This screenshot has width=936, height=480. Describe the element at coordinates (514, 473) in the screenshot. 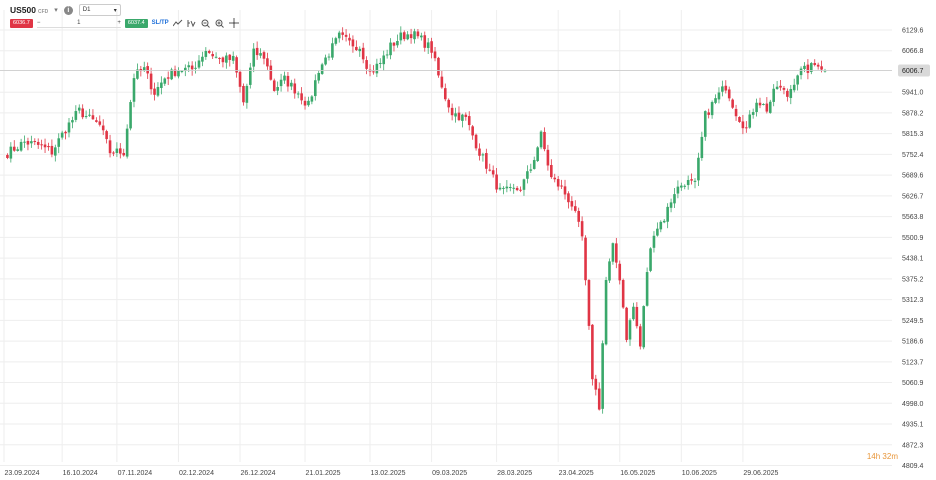

I see `x-tick-label: 28.03.2025` at that location.